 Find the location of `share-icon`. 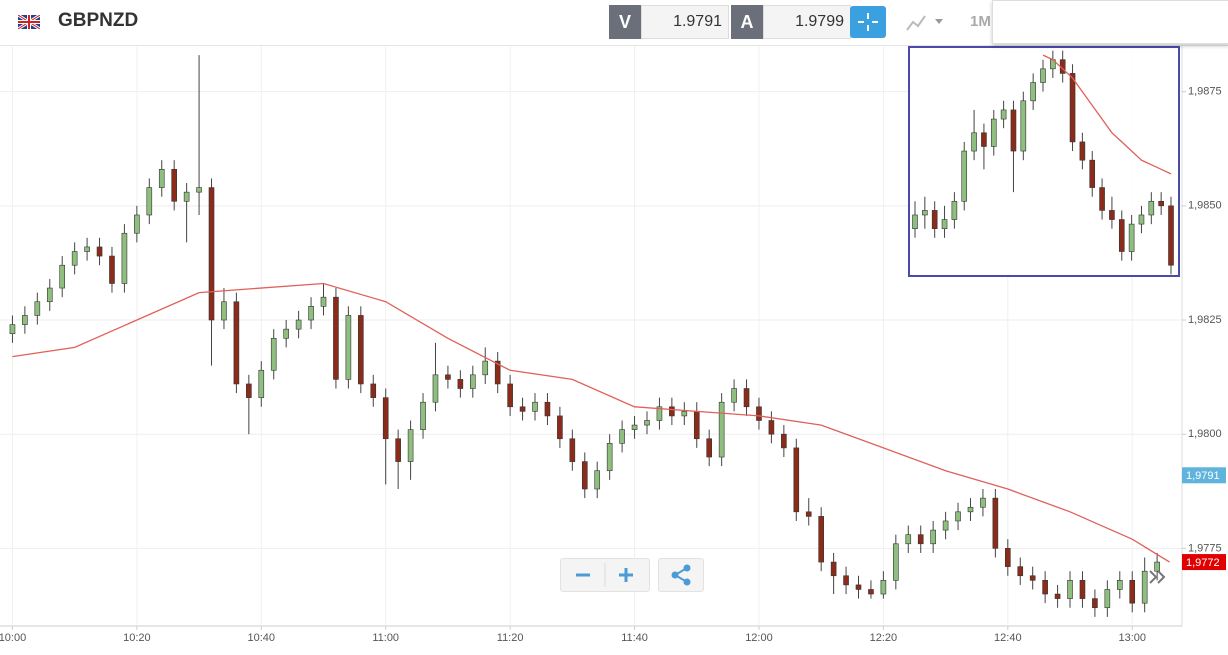

share-icon is located at coordinates (681, 575).